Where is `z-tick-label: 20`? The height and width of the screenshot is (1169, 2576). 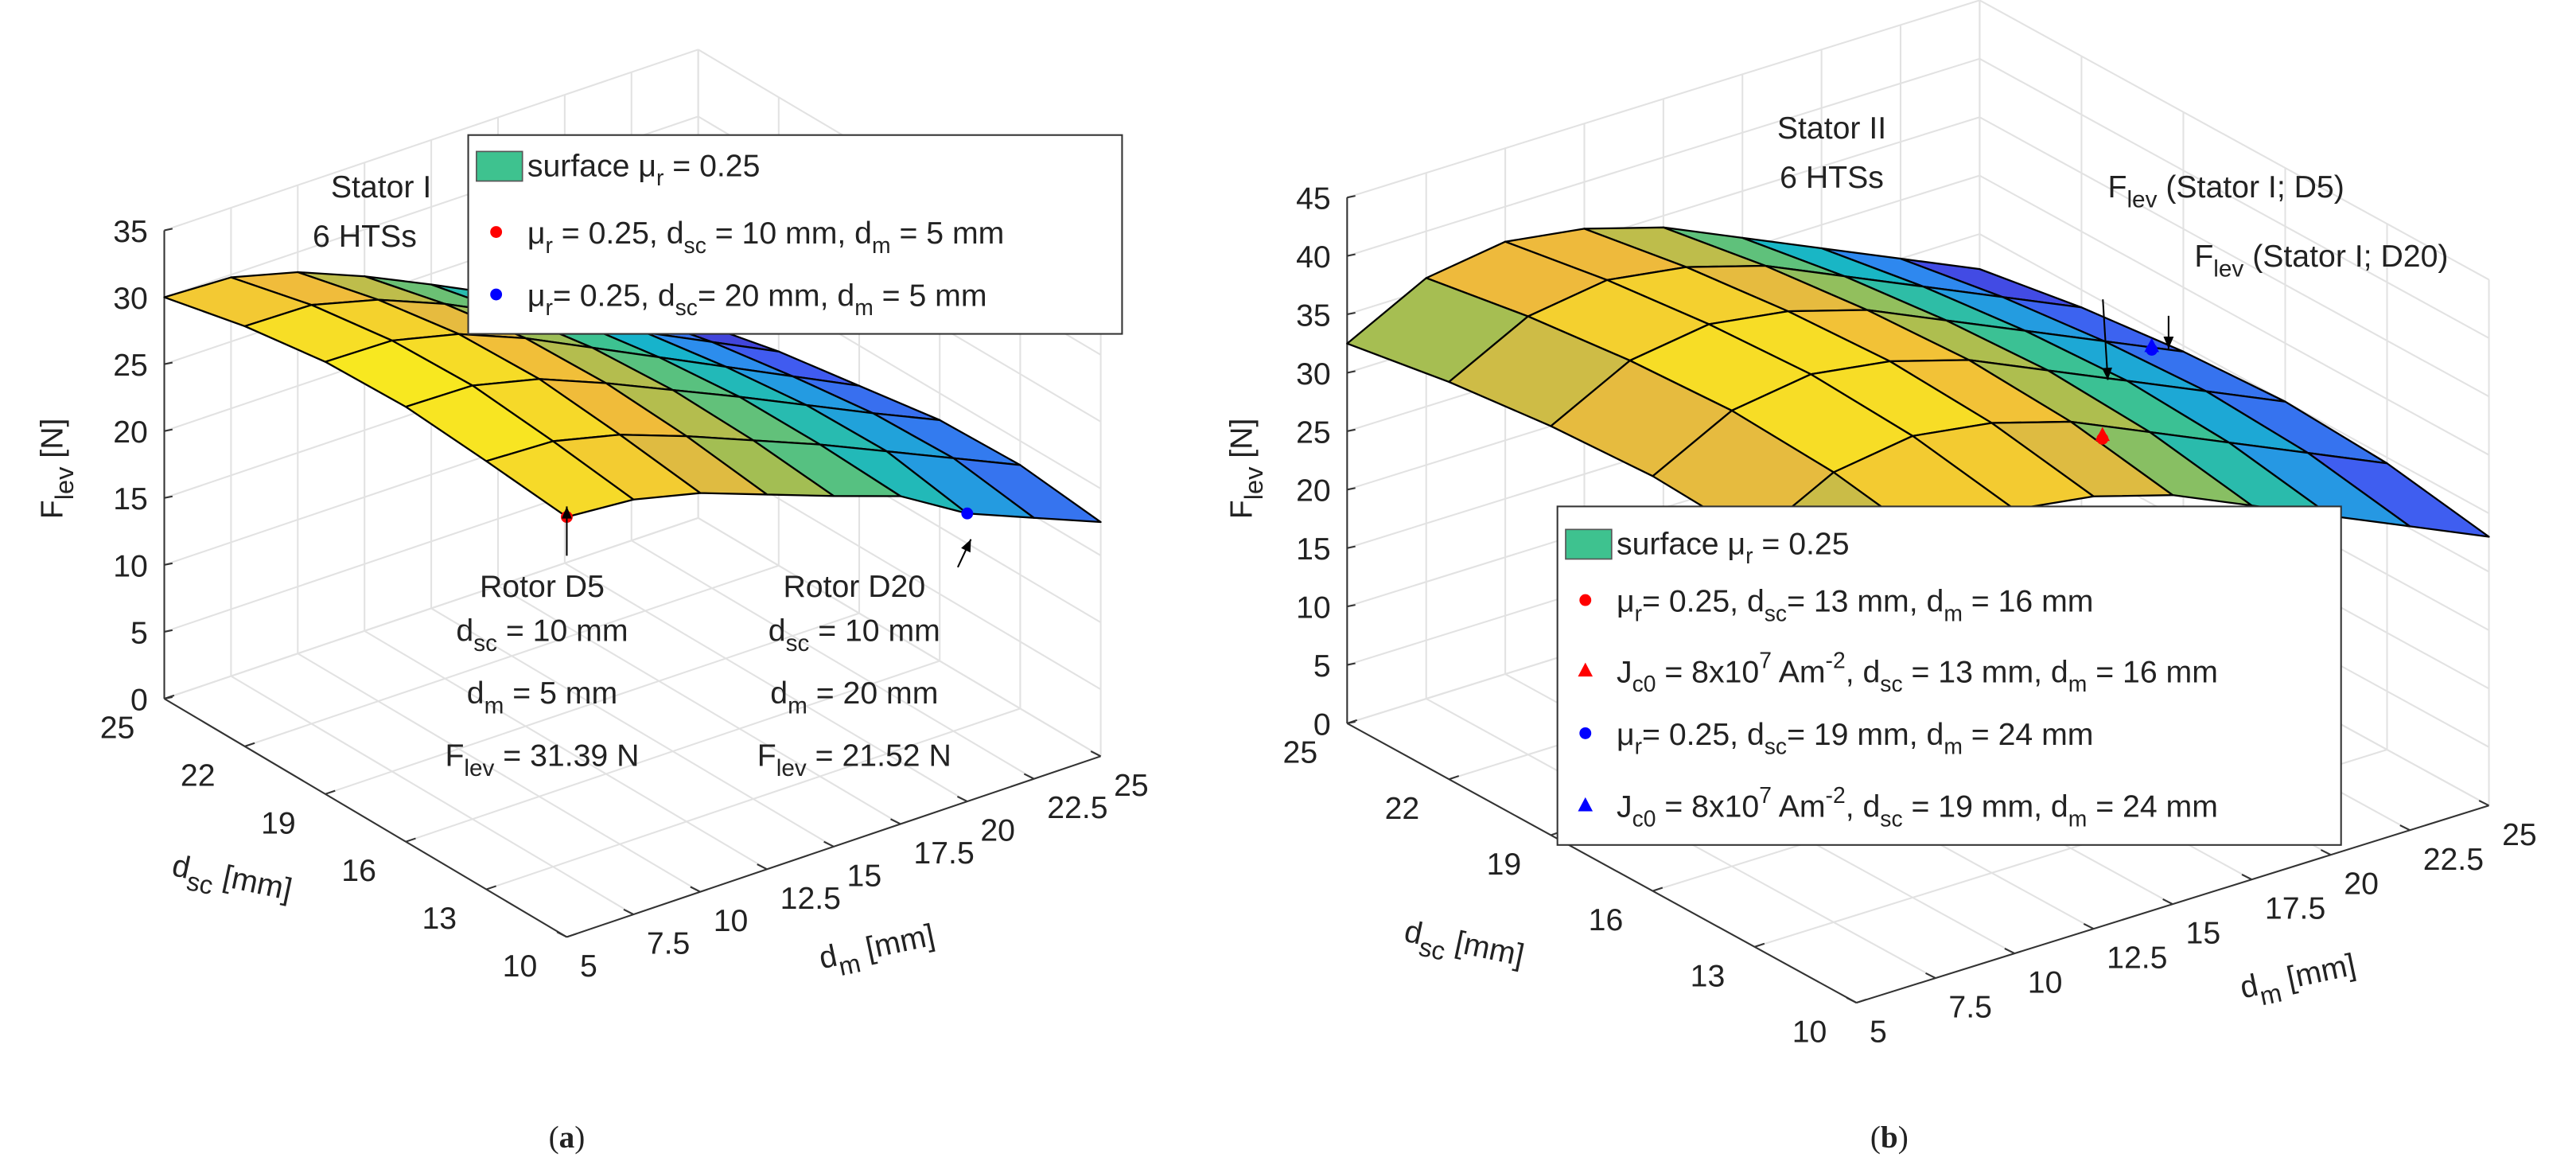
z-tick-label: 20 is located at coordinates (1314, 491).